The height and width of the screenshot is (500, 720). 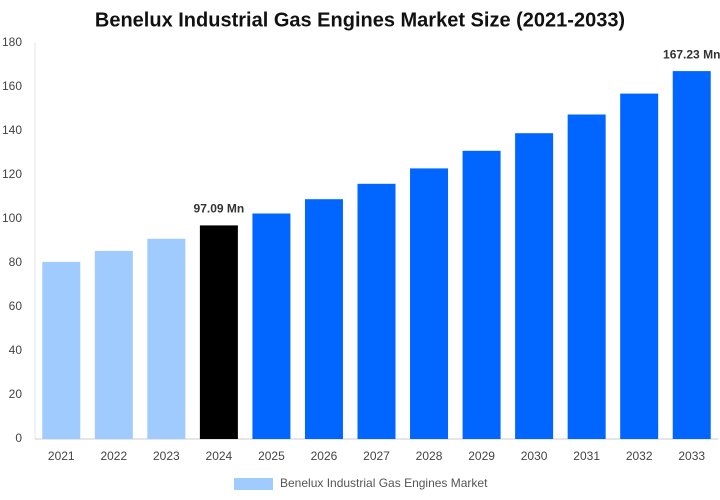 What do you see at coordinates (12, 42) in the screenshot?
I see `y-tick-label: 180` at bounding box center [12, 42].